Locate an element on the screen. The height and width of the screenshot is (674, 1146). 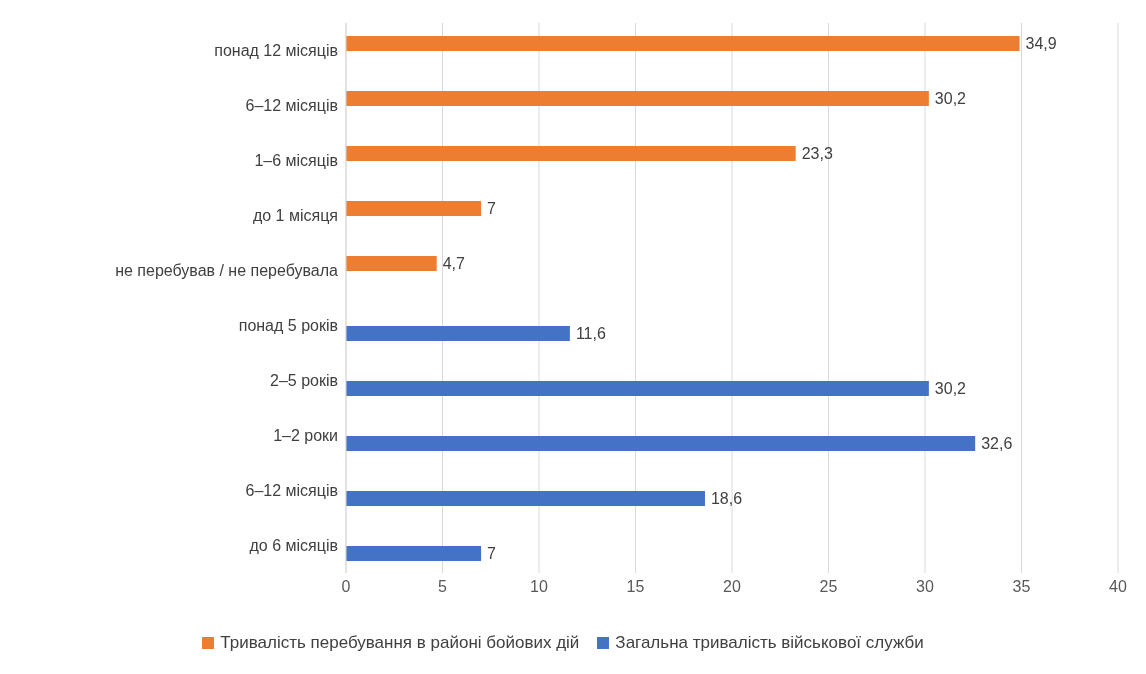
x-tick-label: 10 is located at coordinates (539, 587).